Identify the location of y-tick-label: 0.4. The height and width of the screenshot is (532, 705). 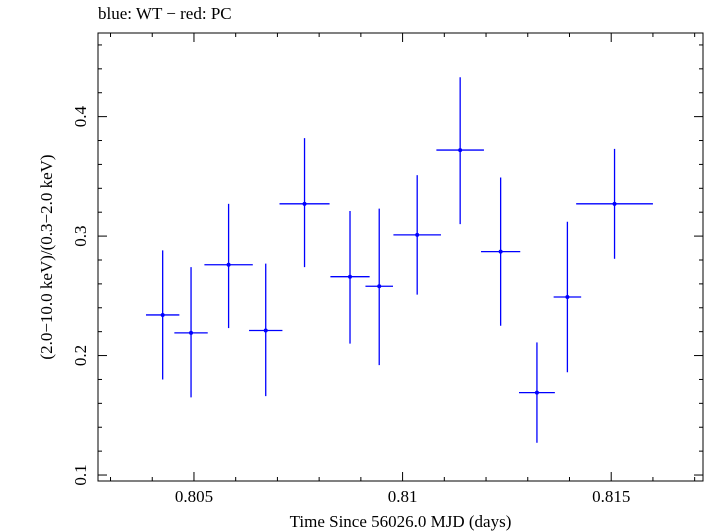
(80, 117).